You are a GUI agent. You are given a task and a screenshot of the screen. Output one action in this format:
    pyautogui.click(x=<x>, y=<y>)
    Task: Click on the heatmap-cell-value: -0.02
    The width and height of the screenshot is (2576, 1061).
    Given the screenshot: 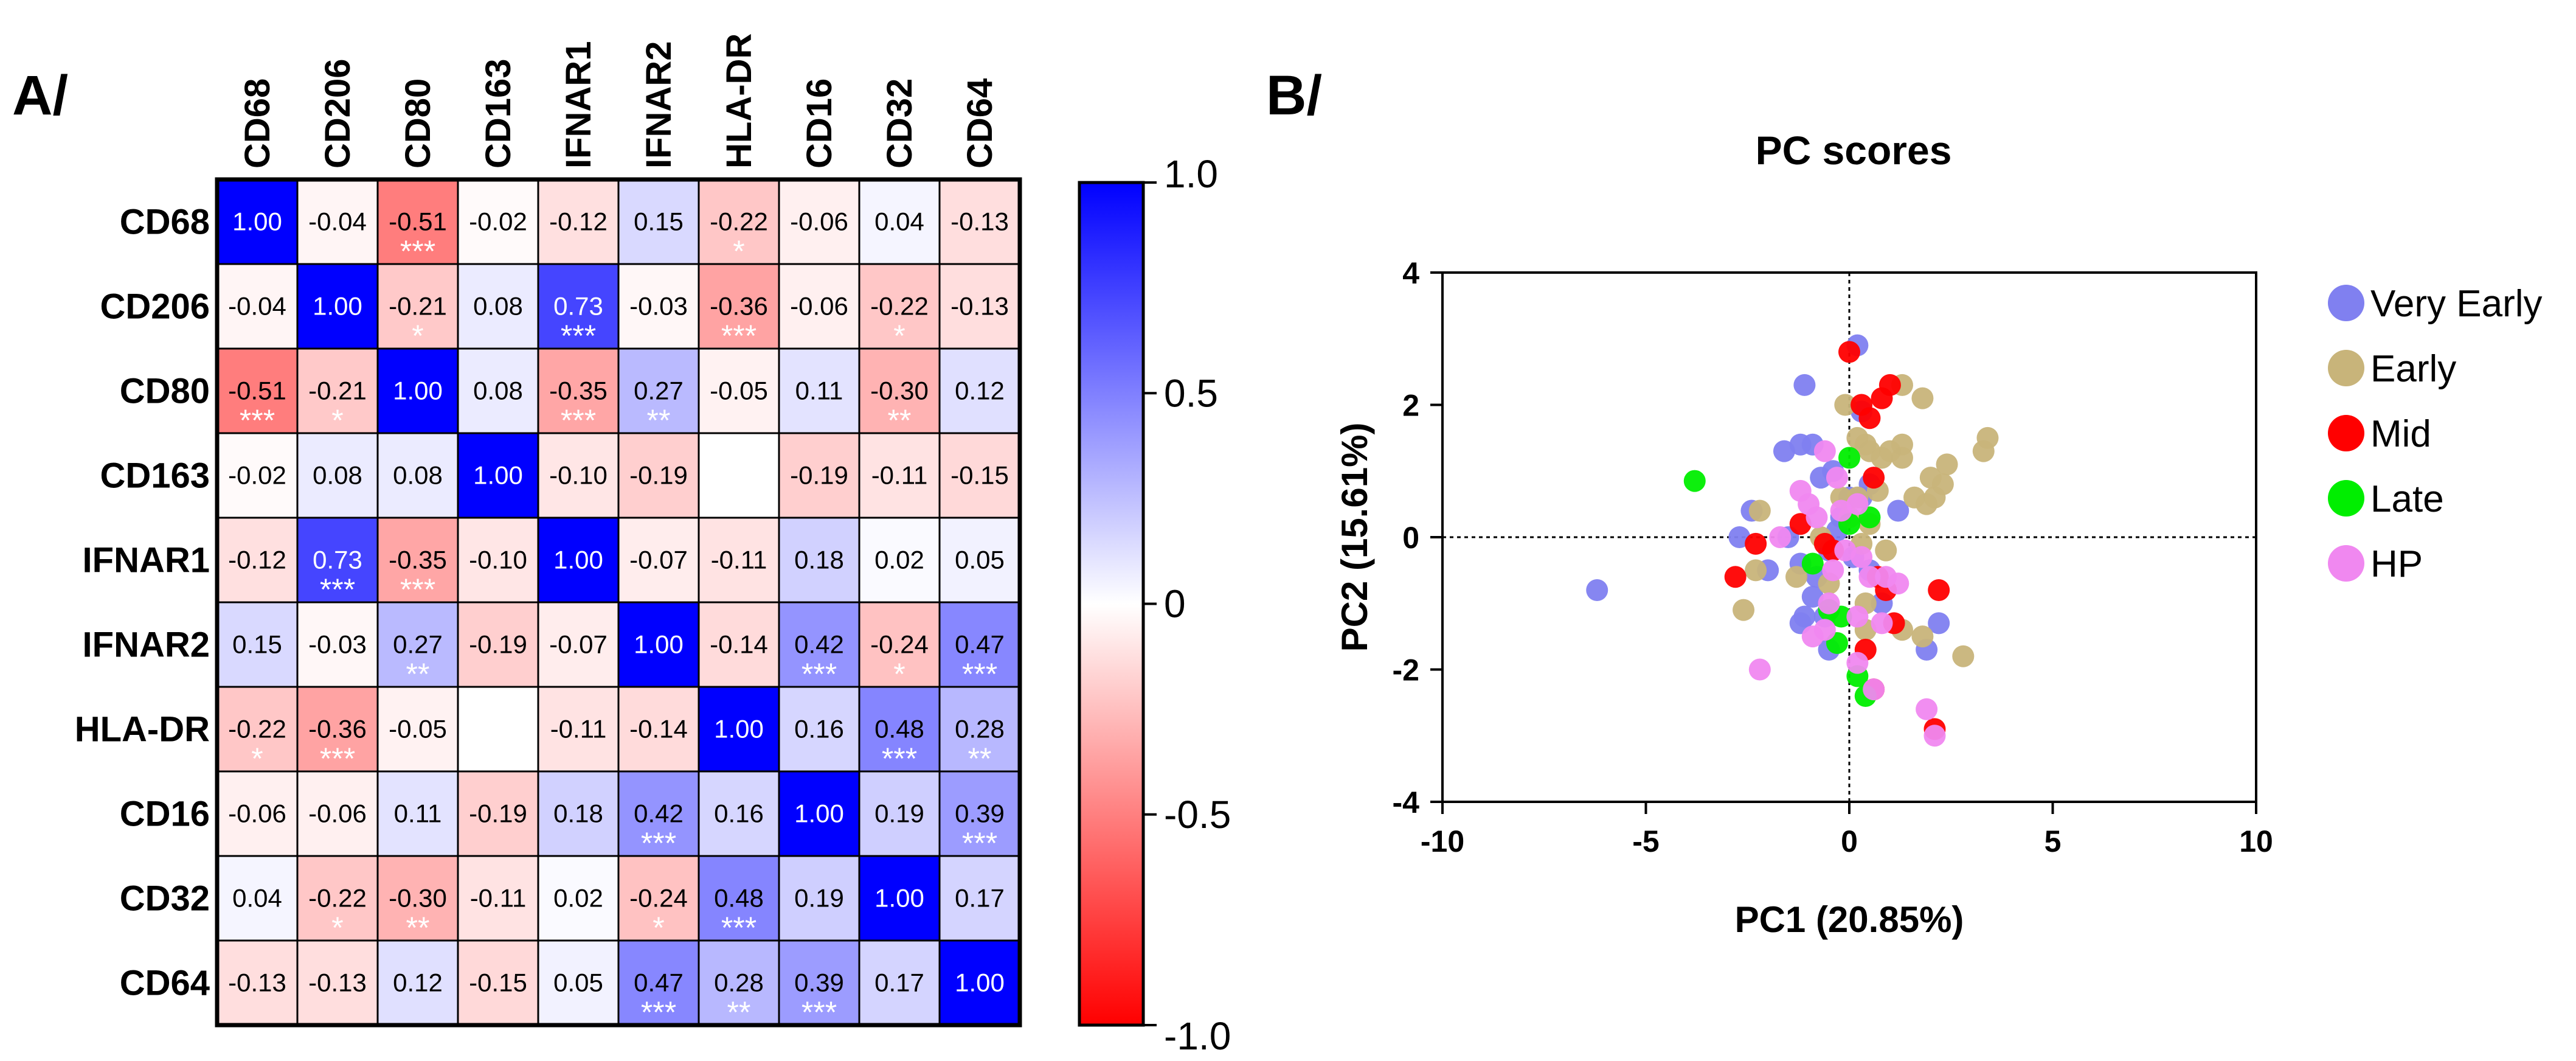 What is the action you would take?
    pyautogui.click(x=257, y=475)
    